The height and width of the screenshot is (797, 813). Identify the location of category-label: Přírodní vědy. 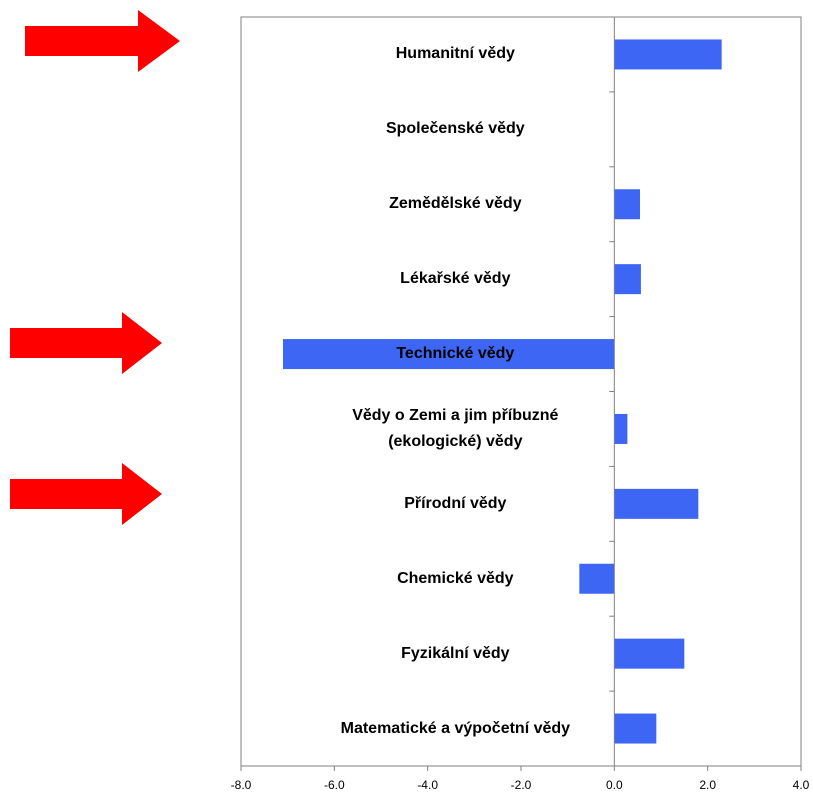
(455, 503).